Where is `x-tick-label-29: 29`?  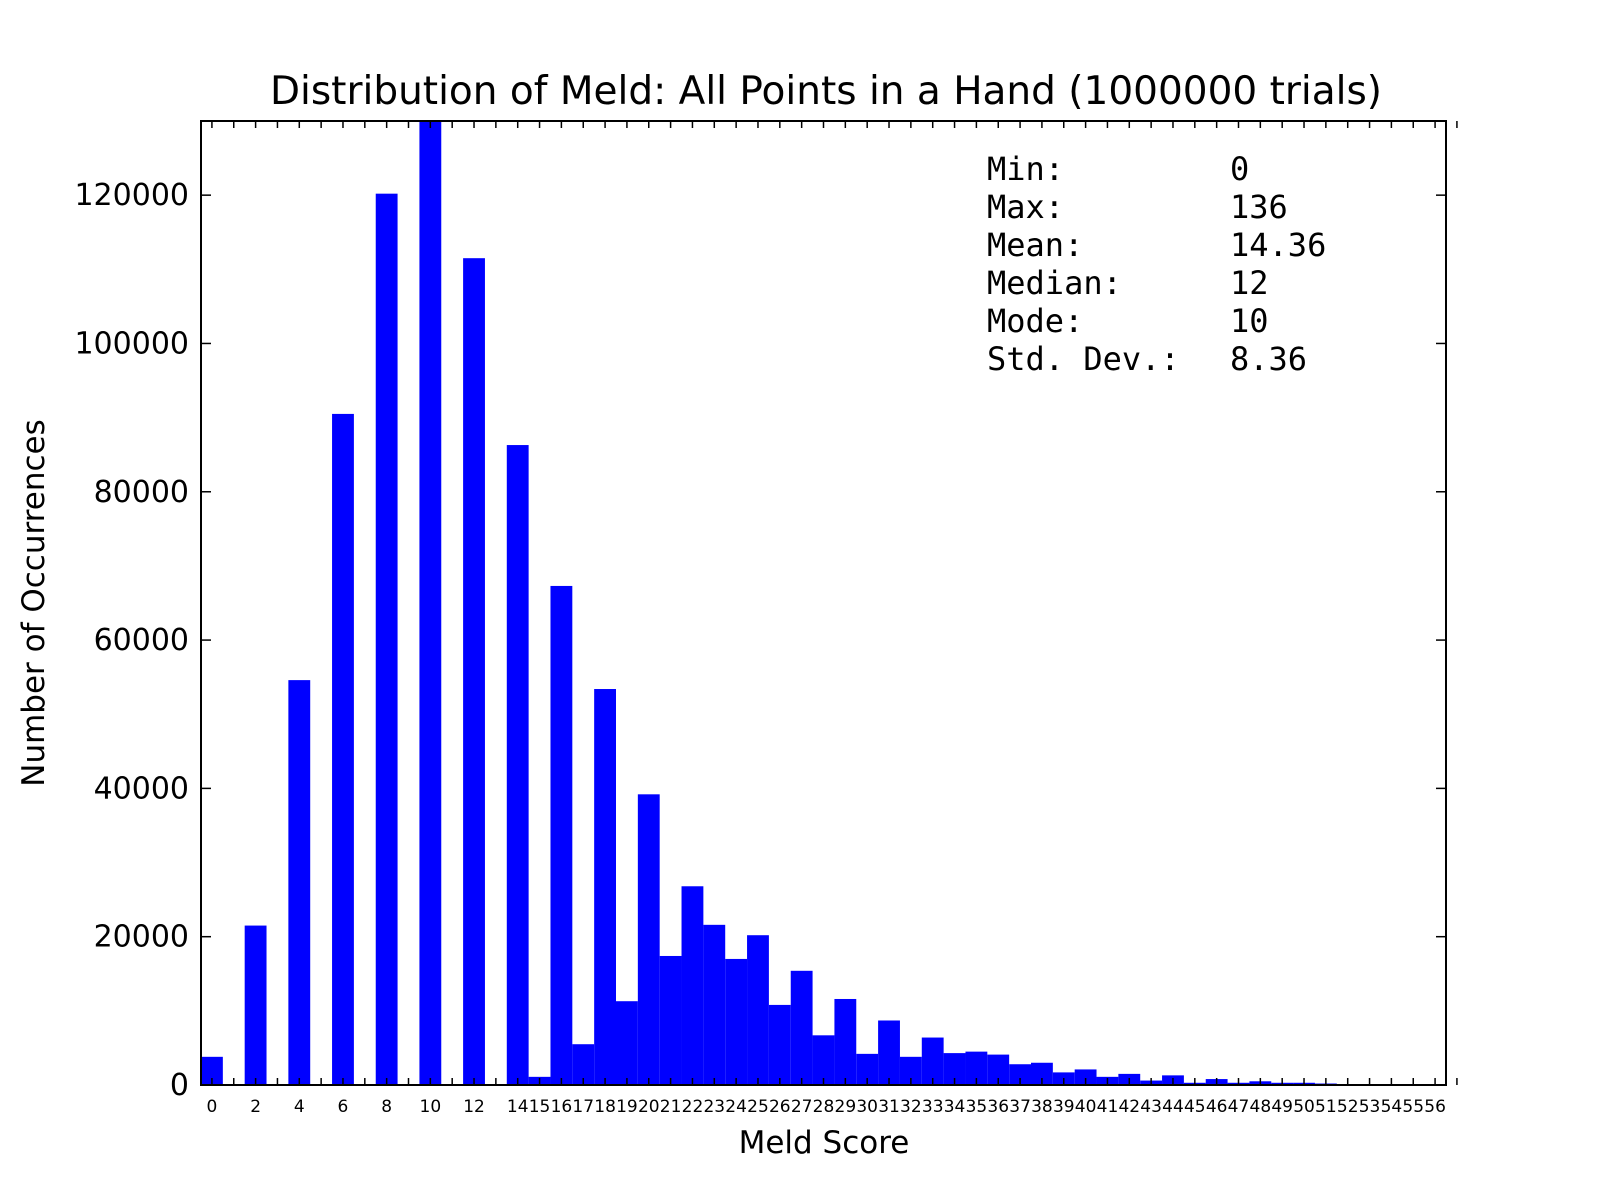 x-tick-label-29: 29 is located at coordinates (846, 1107).